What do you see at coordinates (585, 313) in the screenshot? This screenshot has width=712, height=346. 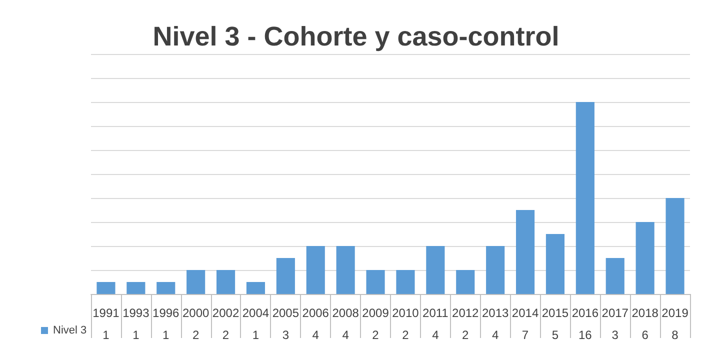 I see `x-tick-label: 2016` at bounding box center [585, 313].